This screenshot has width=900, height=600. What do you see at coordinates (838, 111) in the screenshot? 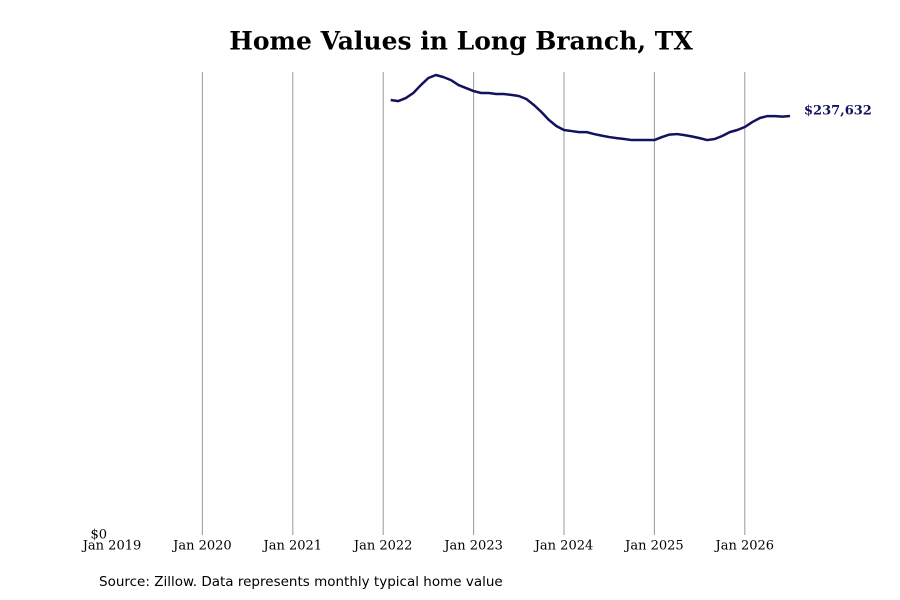
I see `data-label: $237,632` at bounding box center [838, 111].